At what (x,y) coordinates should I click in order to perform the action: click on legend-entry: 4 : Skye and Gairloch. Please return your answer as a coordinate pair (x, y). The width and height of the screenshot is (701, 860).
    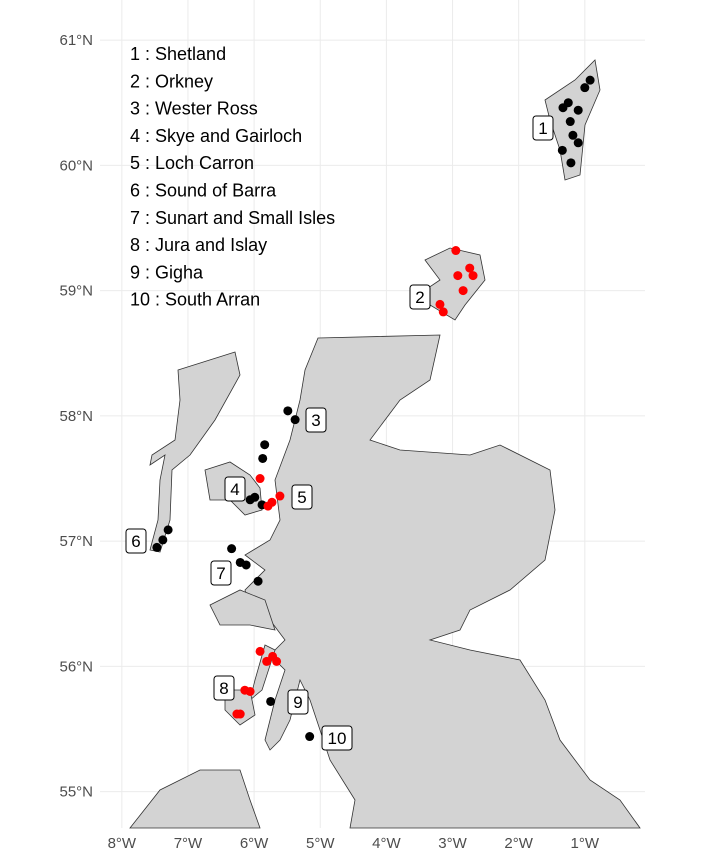
    Looking at the image, I should click on (216, 136).